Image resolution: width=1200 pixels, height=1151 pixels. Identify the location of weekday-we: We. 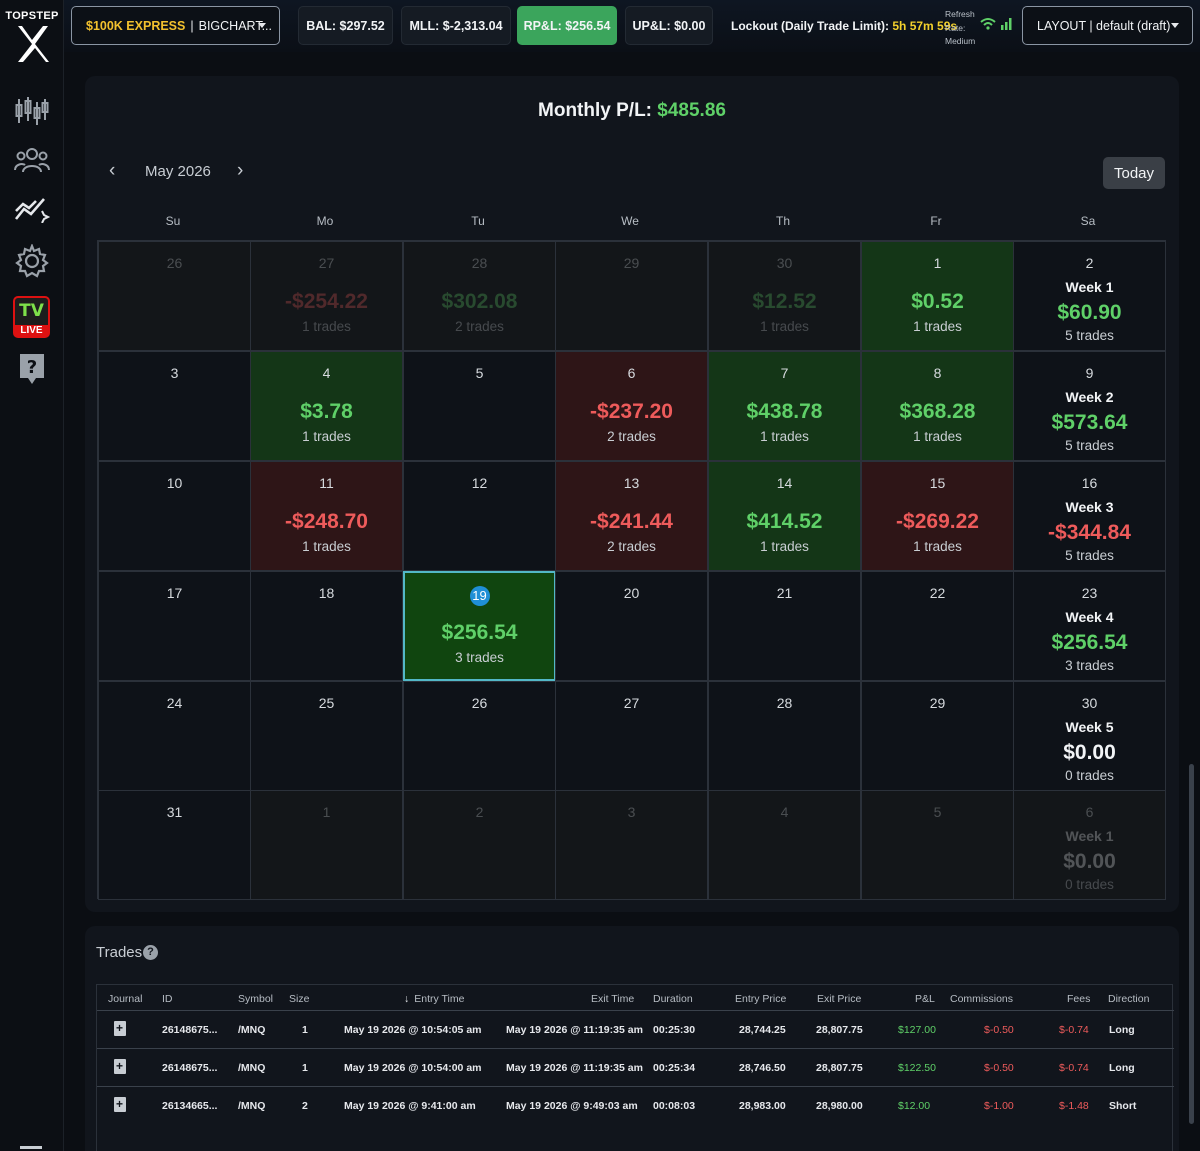
(630, 221).